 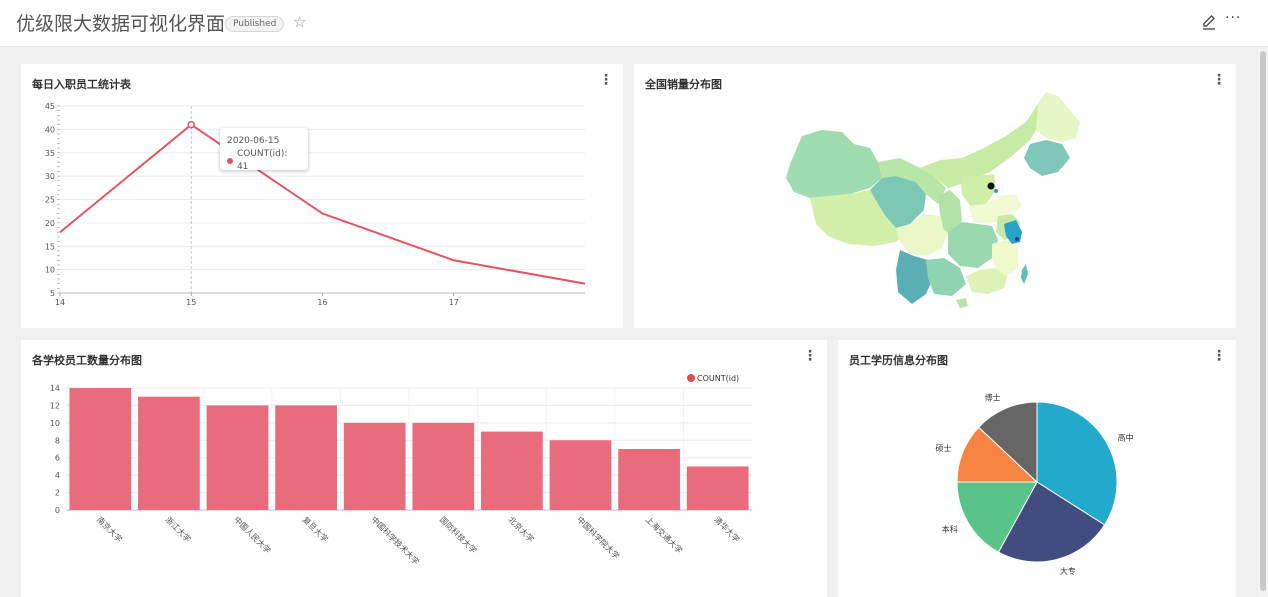 What do you see at coordinates (50, 129) in the screenshot?
I see `line-y-tick-label: 40` at bounding box center [50, 129].